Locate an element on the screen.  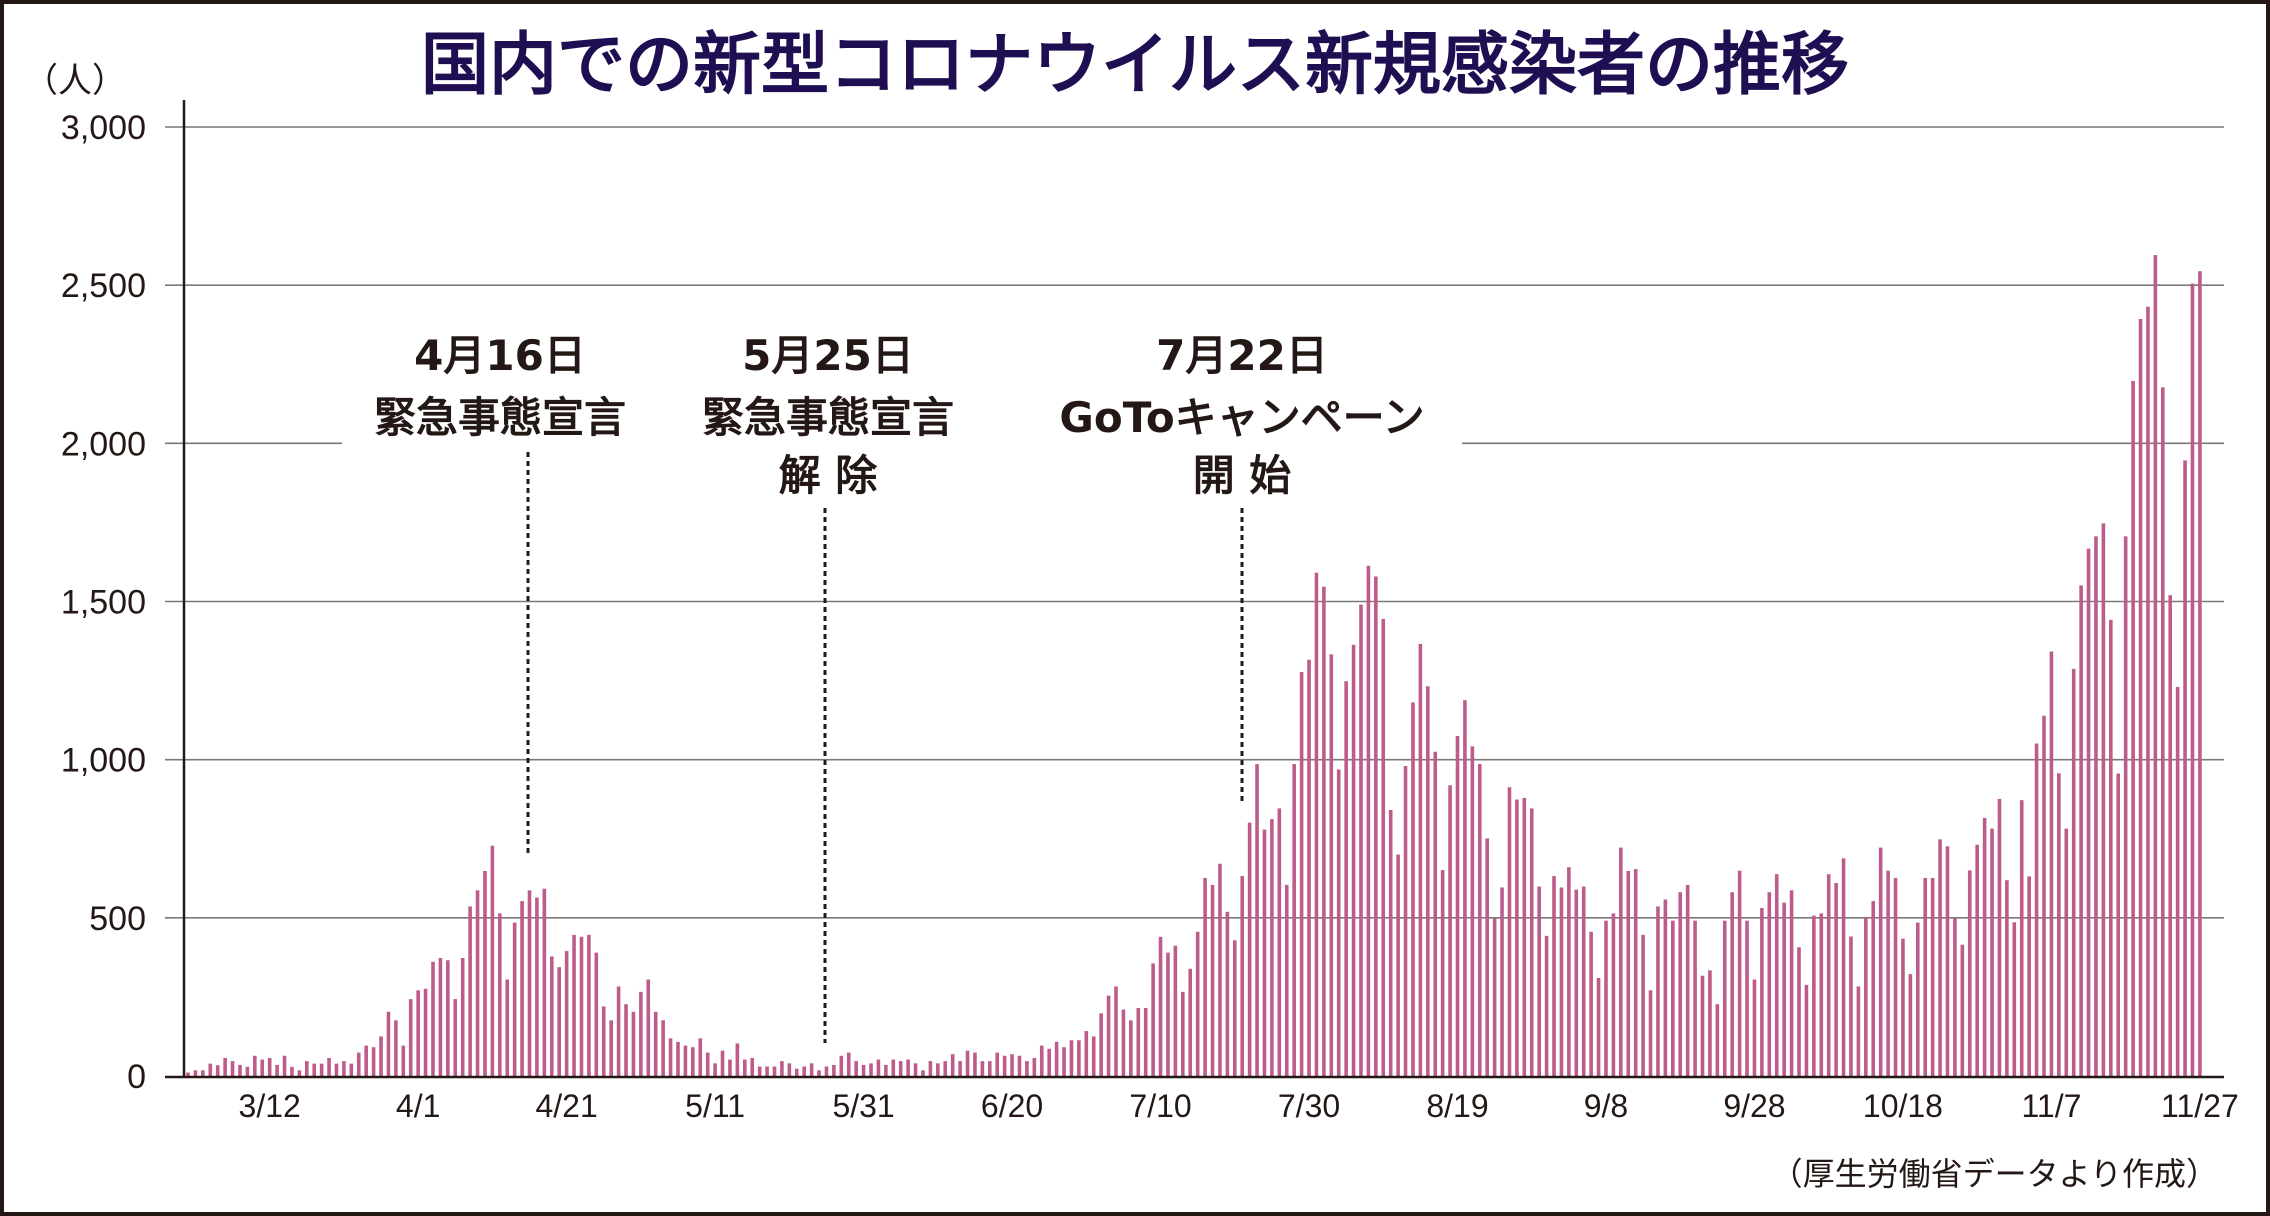
x-tick-label: 10/18 is located at coordinates (1903, 1106).